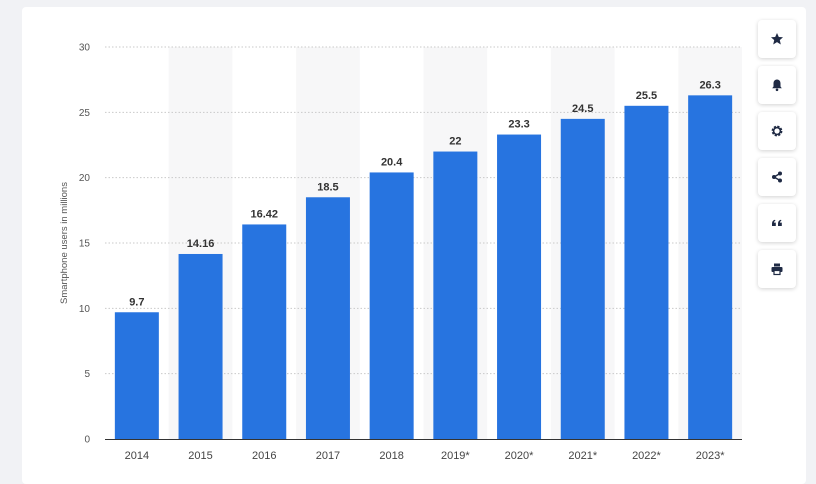  Describe the element at coordinates (87, 440) in the screenshot. I see `y-tick-label: 0` at that location.